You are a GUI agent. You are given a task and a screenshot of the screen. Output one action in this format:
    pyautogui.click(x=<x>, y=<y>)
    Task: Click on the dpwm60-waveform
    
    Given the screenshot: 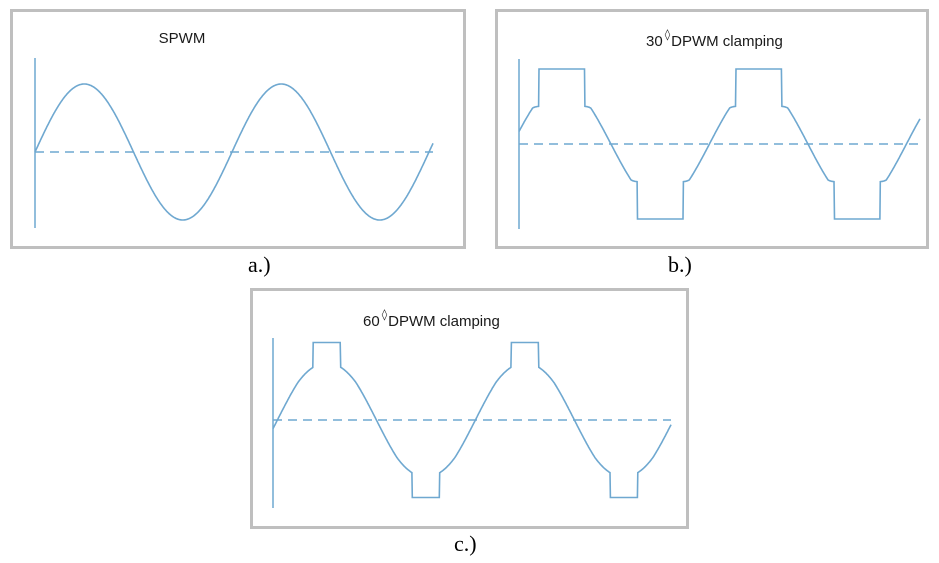 What is the action you would take?
    pyautogui.click(x=472, y=420)
    